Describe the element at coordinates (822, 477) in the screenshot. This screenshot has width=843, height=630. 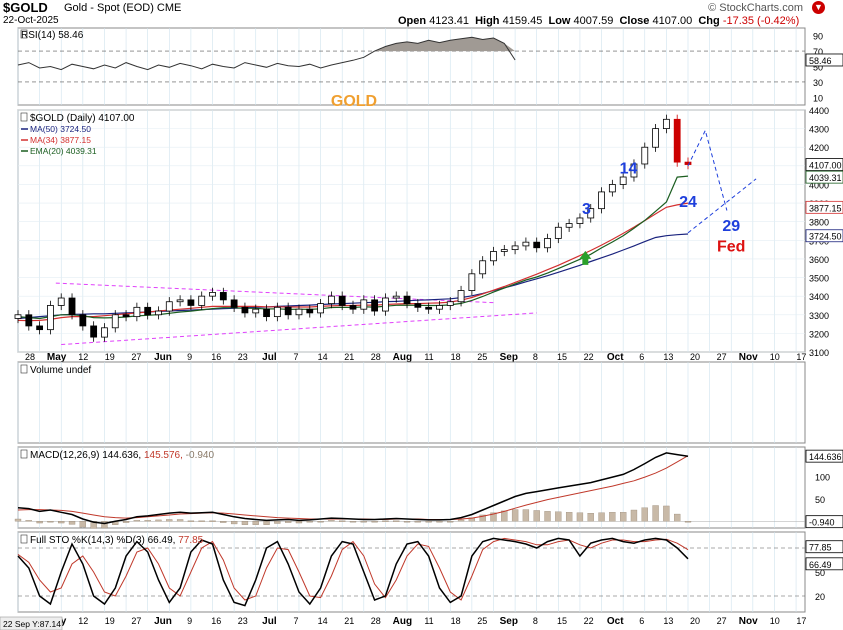
I see `macd-tick-label: 100` at that location.